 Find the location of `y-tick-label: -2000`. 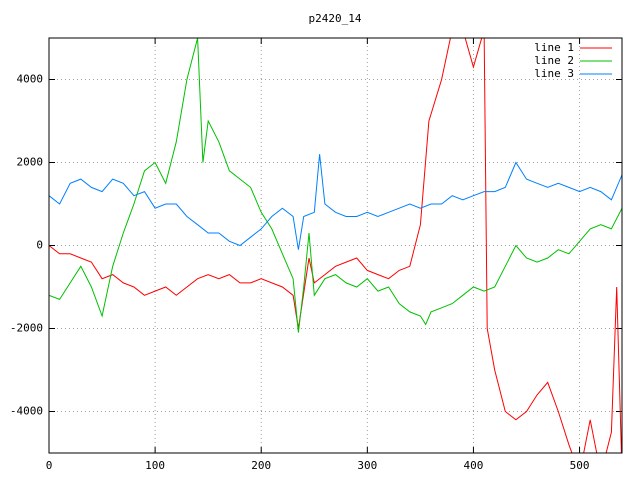

y-tick-label: -2000 is located at coordinates (26, 328).